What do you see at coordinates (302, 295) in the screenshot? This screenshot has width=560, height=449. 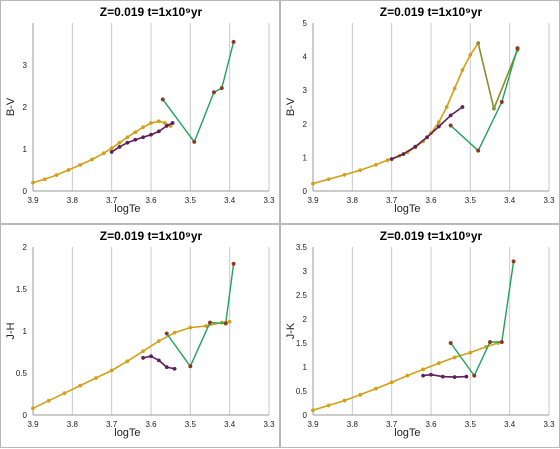 I see `y-tick-label: 2.5` at bounding box center [302, 295].